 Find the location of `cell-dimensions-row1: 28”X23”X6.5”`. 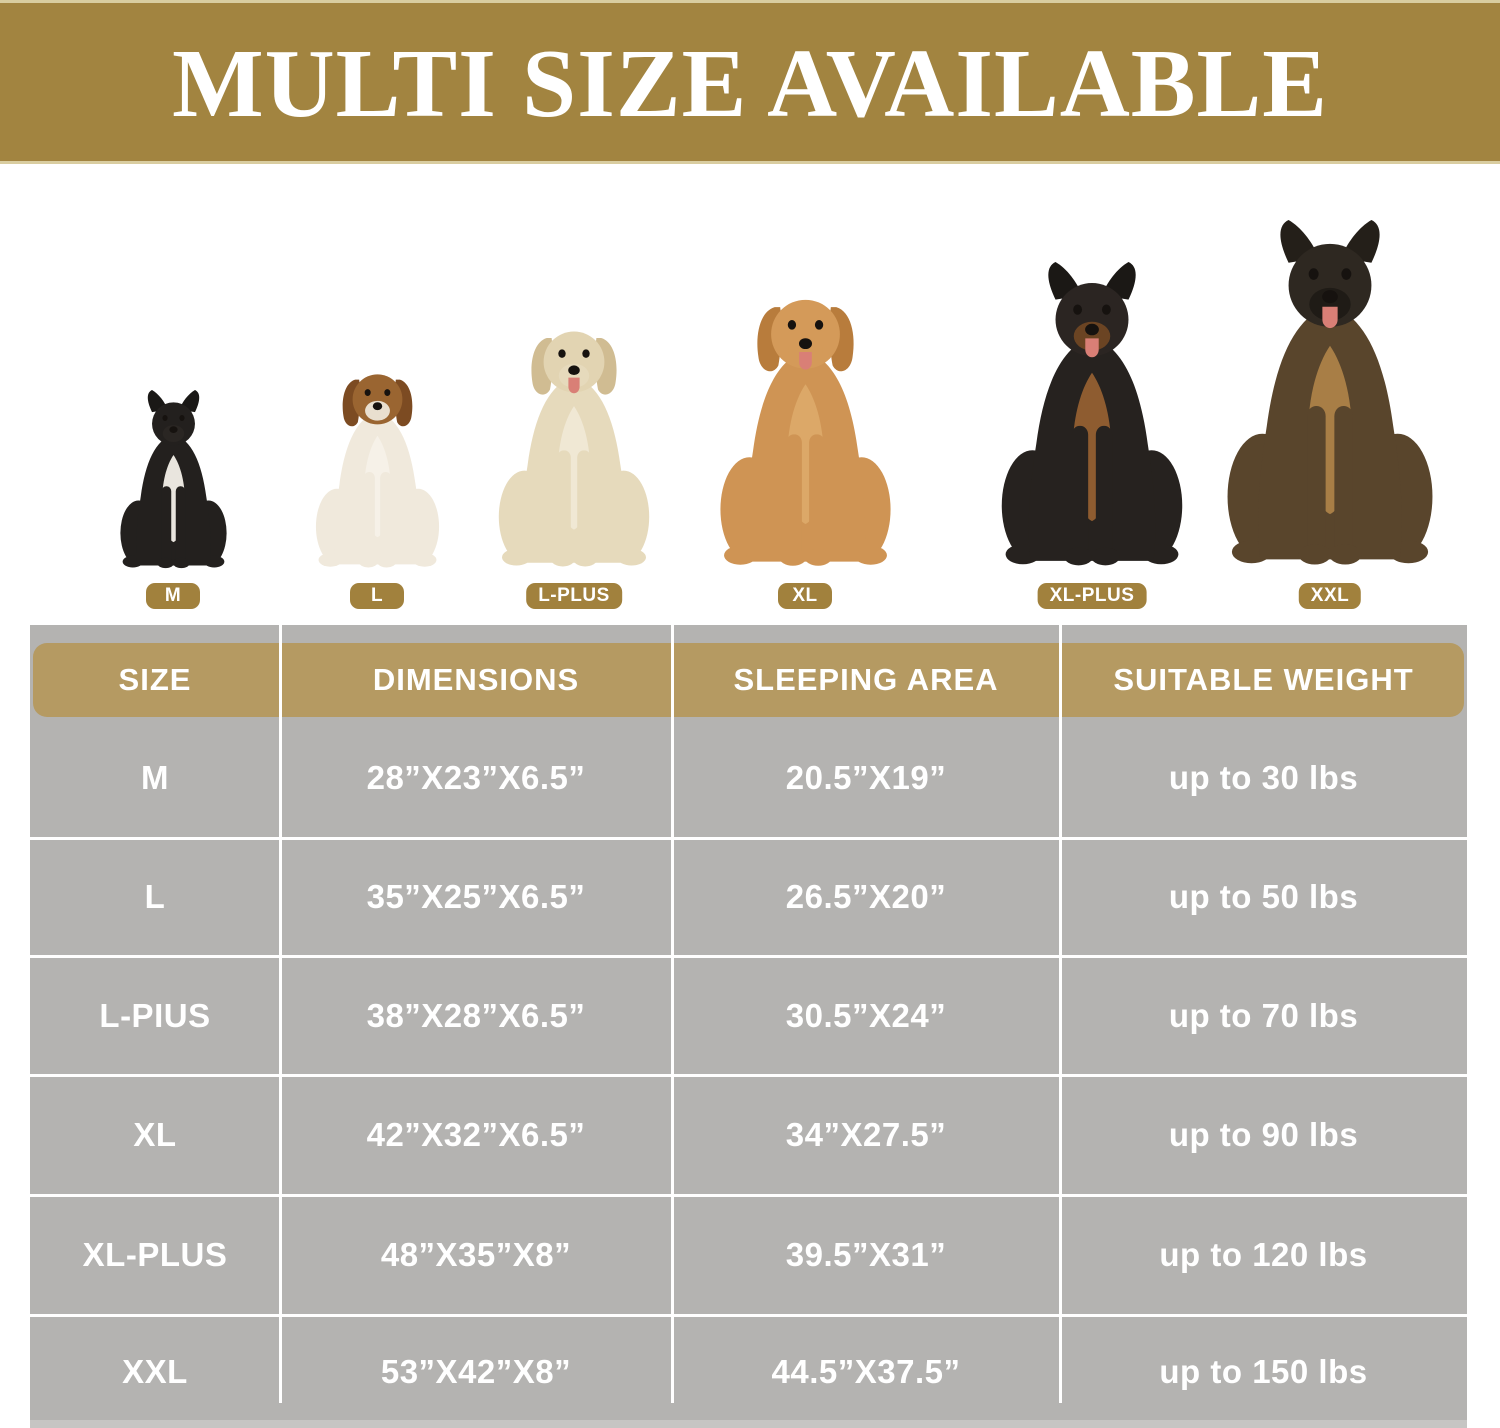

cell-dimensions-row1: 28”X23”X6.5” is located at coordinates (476, 777).